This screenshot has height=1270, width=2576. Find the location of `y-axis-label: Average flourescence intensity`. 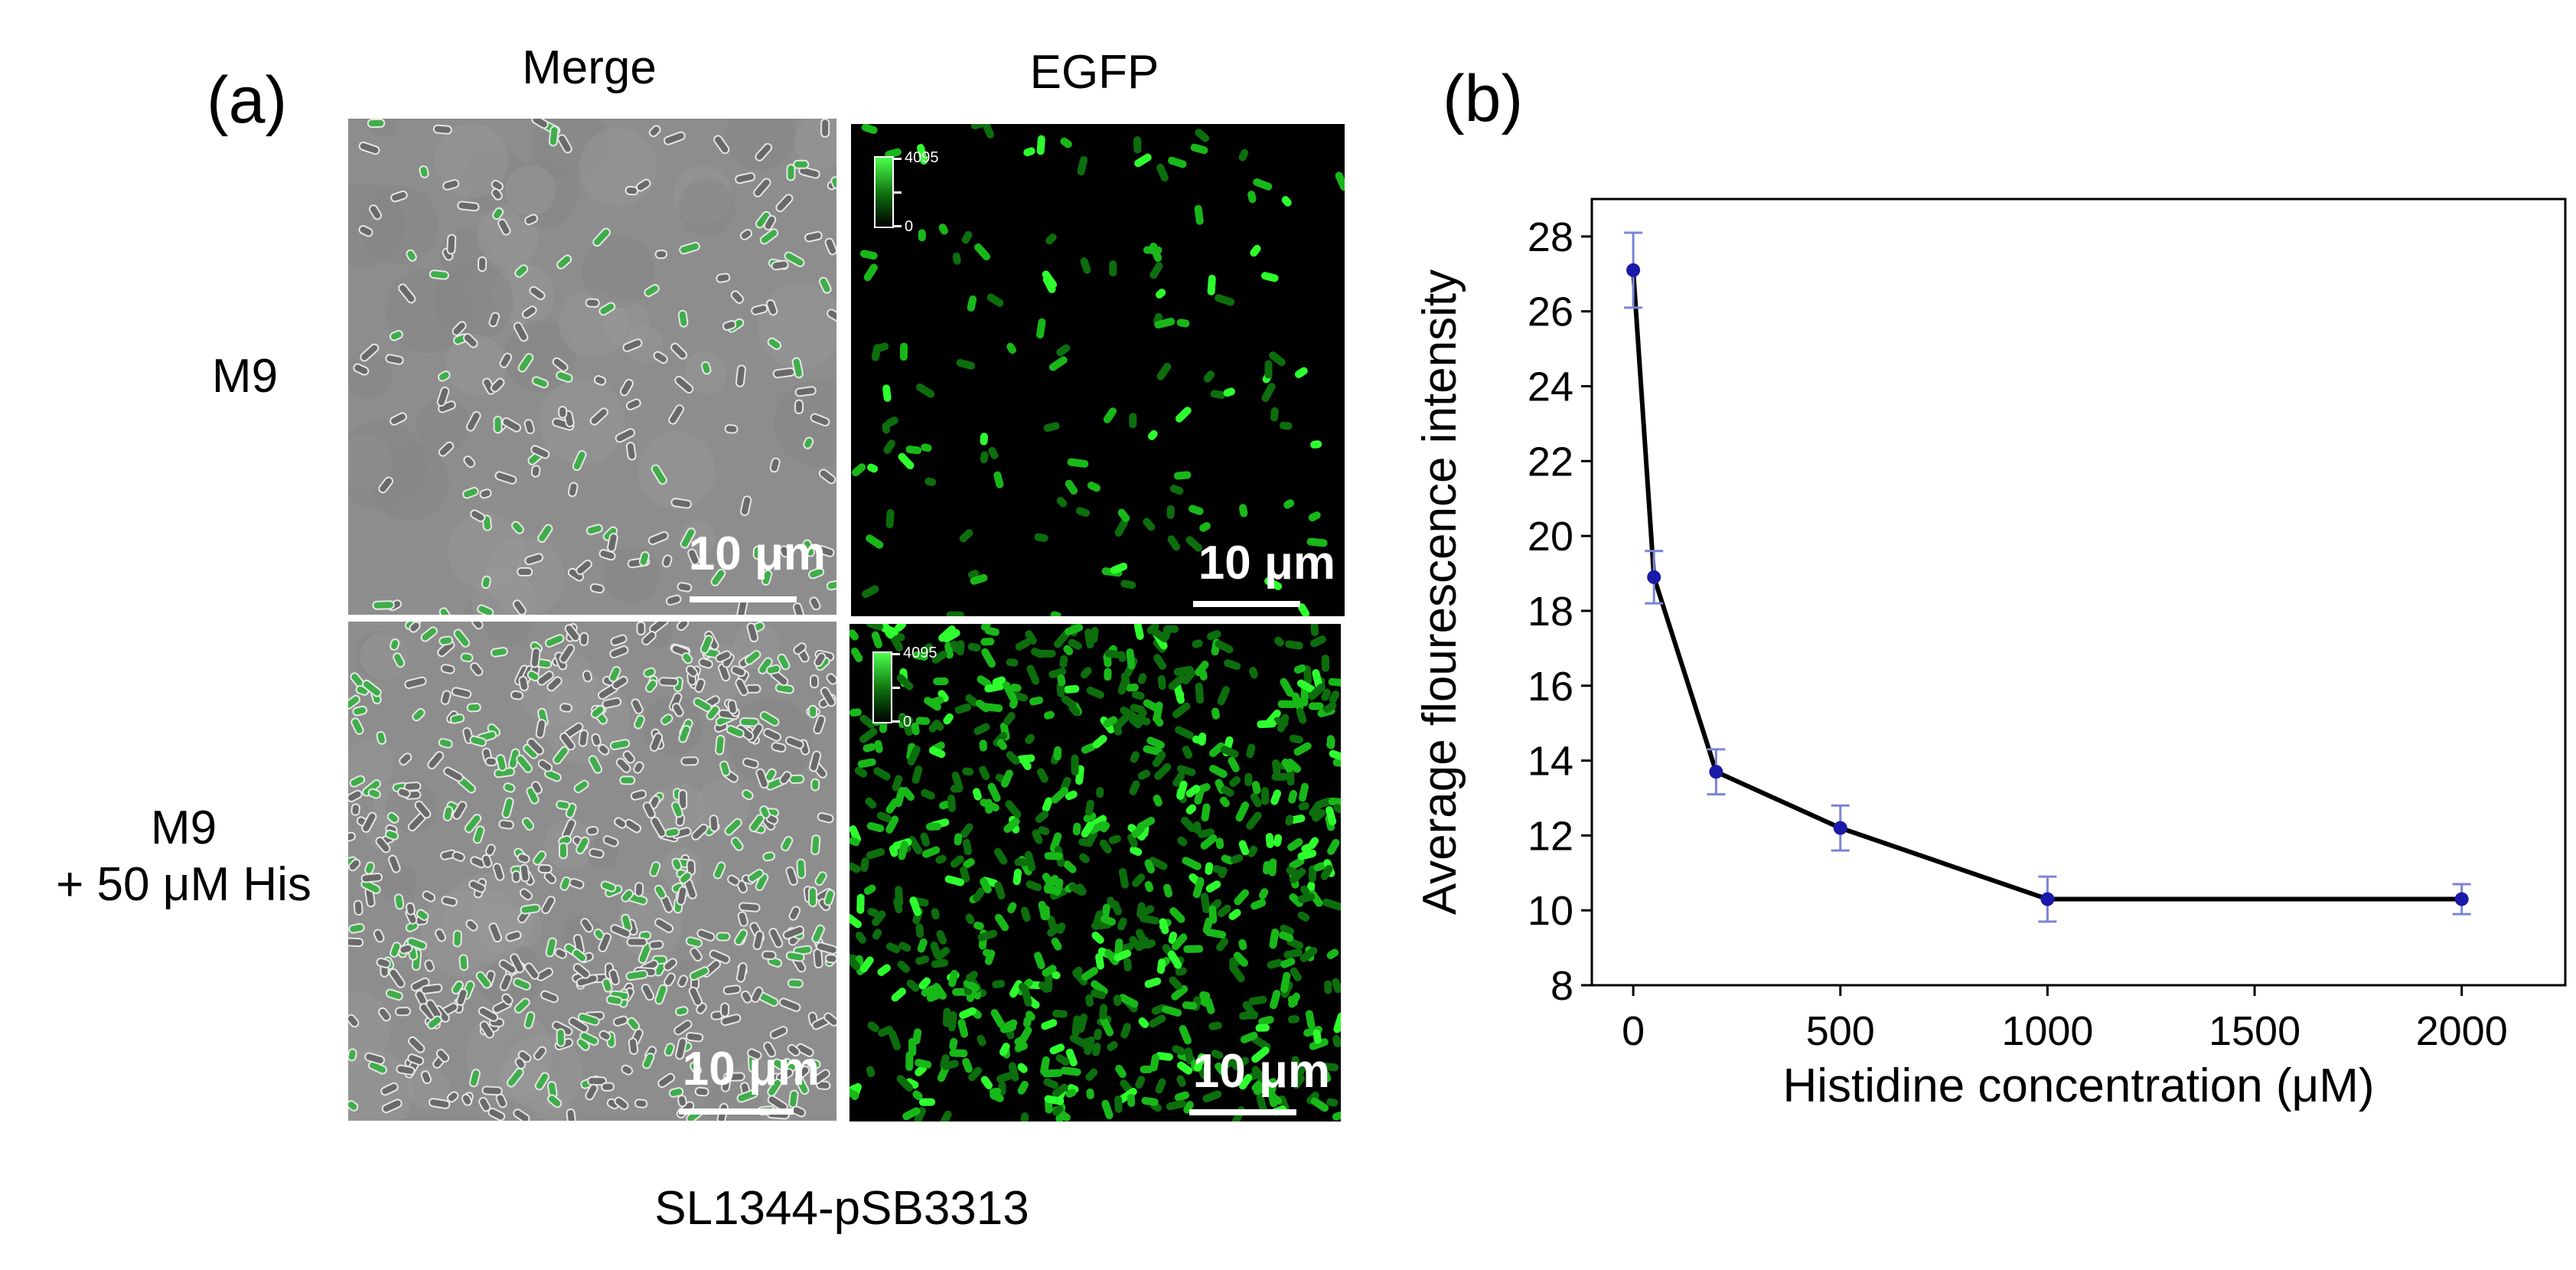

y-axis-label: Average flourescence intensity is located at coordinates (1440, 592).